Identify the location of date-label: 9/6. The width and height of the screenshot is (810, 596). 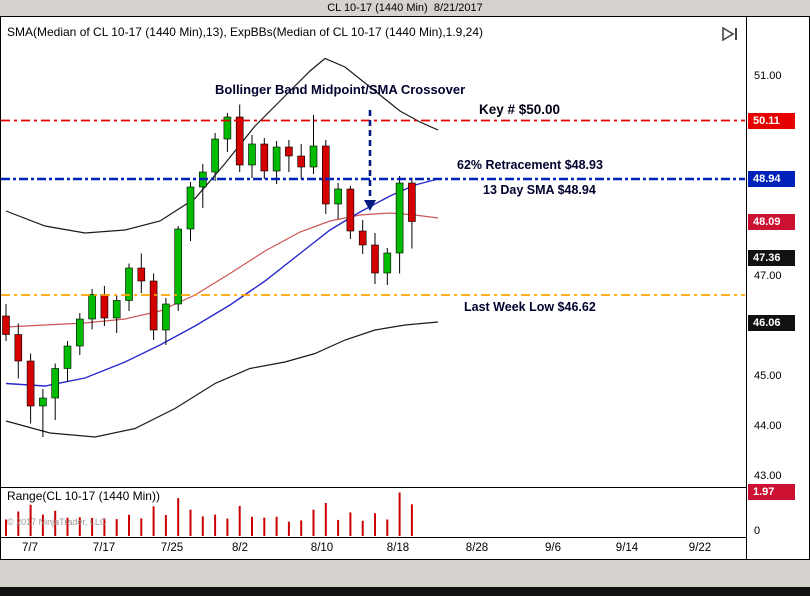
(553, 548).